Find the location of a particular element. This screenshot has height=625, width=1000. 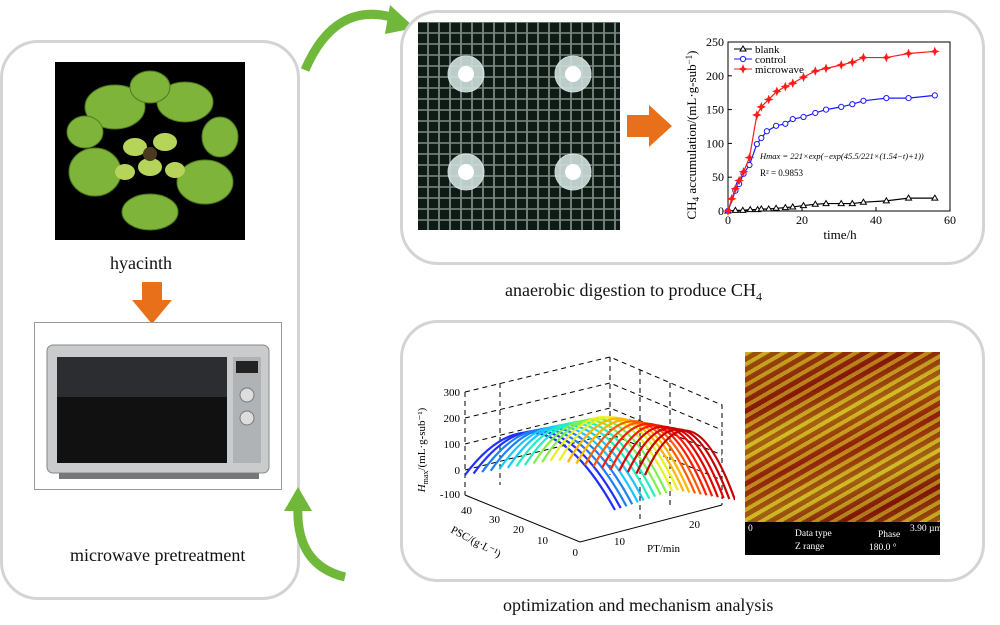

orange-right-arrow-icon is located at coordinates (649, 126).